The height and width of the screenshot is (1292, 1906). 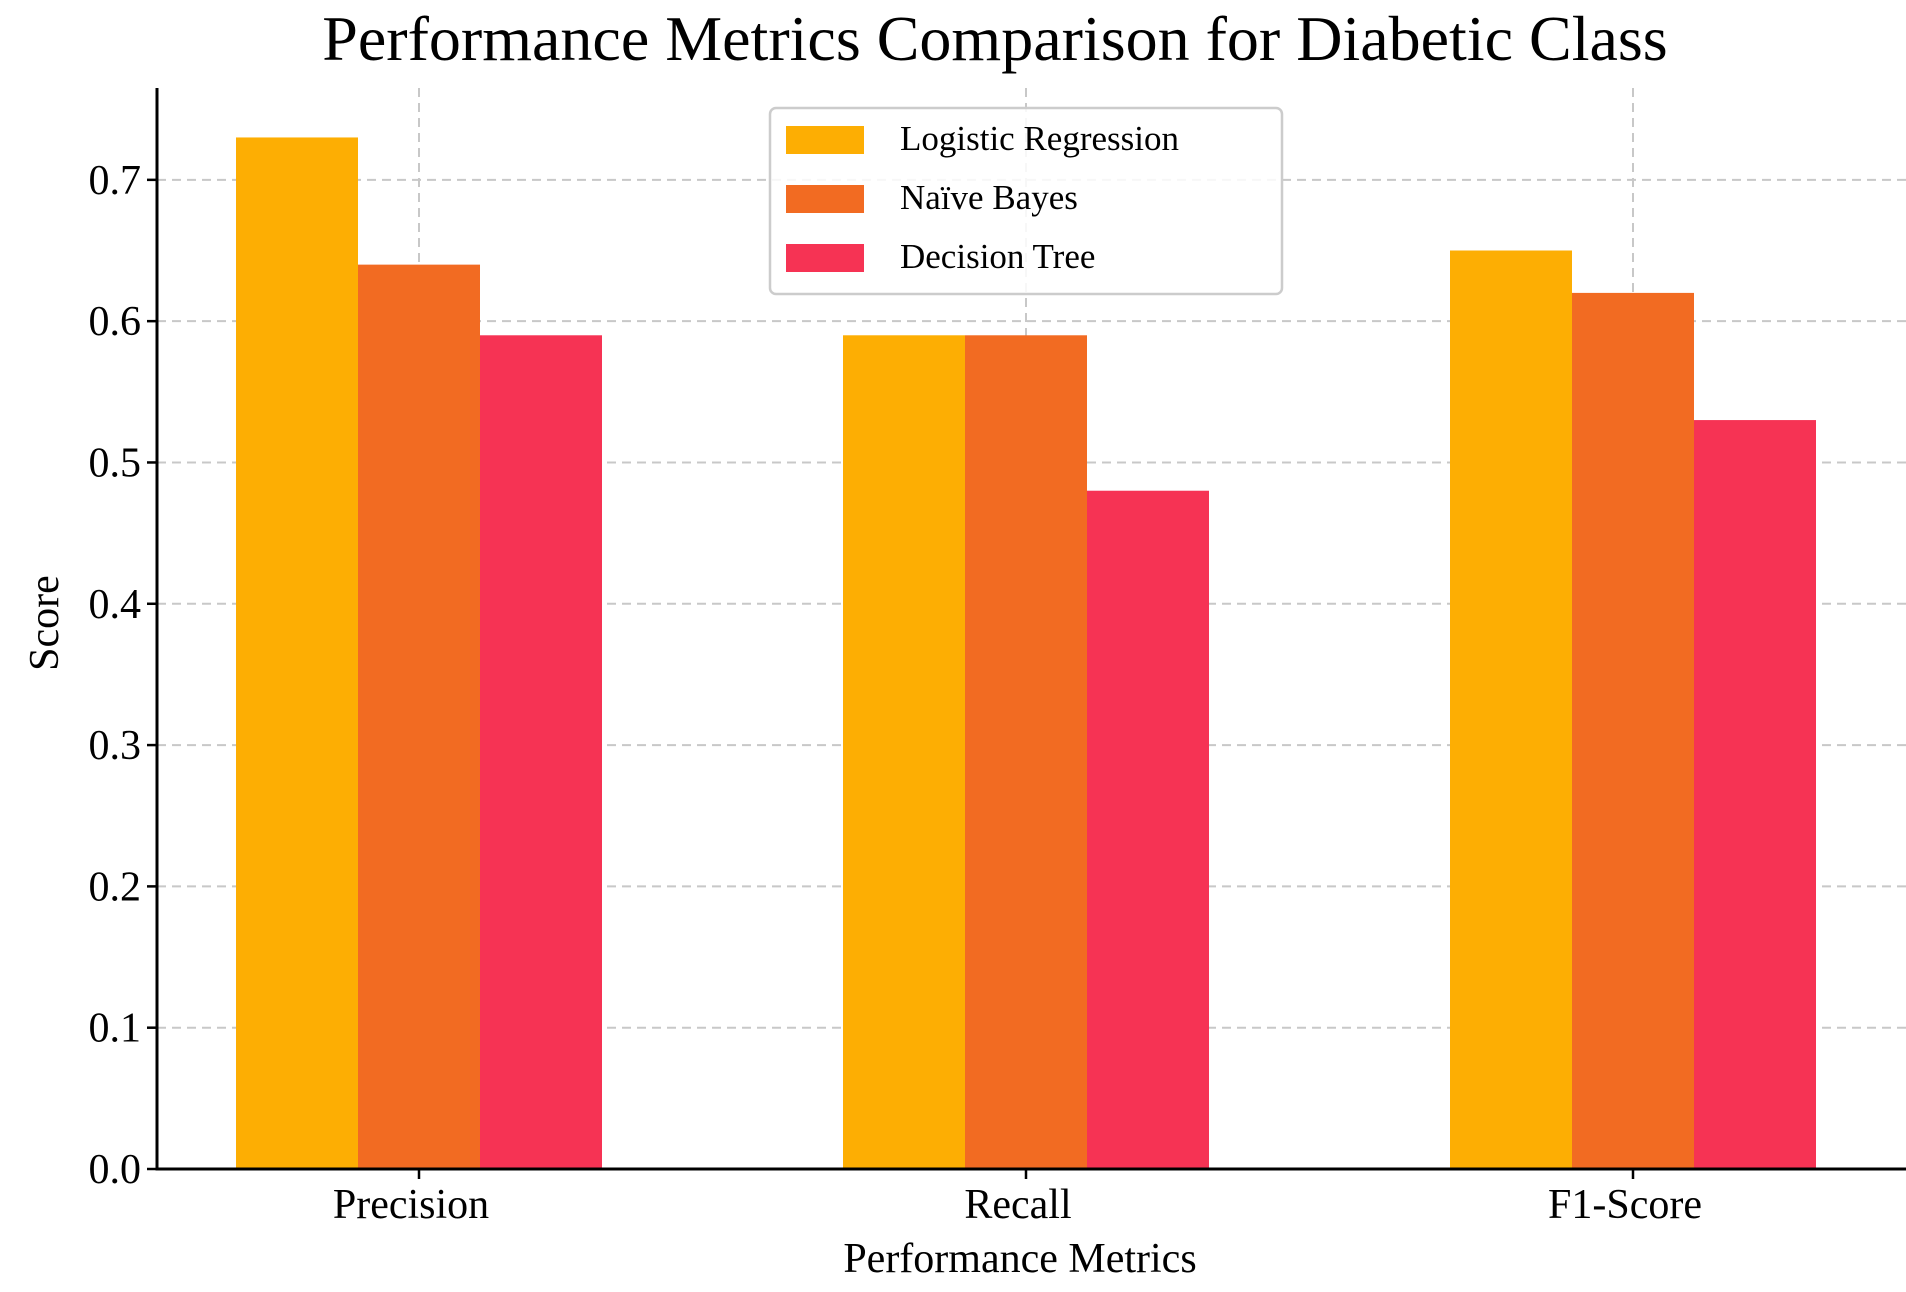 I want to click on y-tick-label: 0.4, so click(x=115, y=605).